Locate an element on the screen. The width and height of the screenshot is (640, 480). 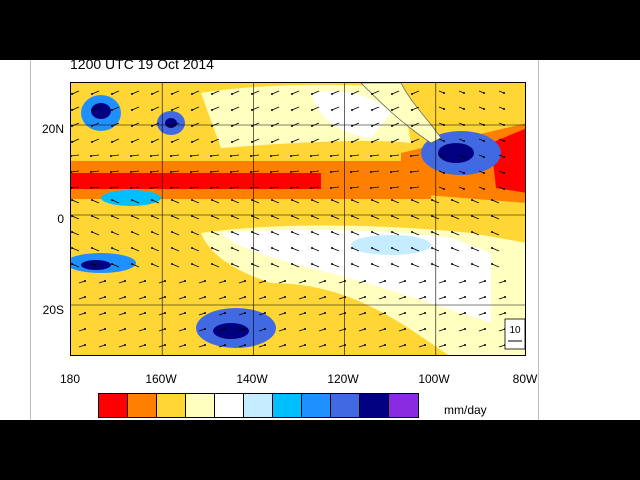
convection-core-south is located at coordinates (231, 331).